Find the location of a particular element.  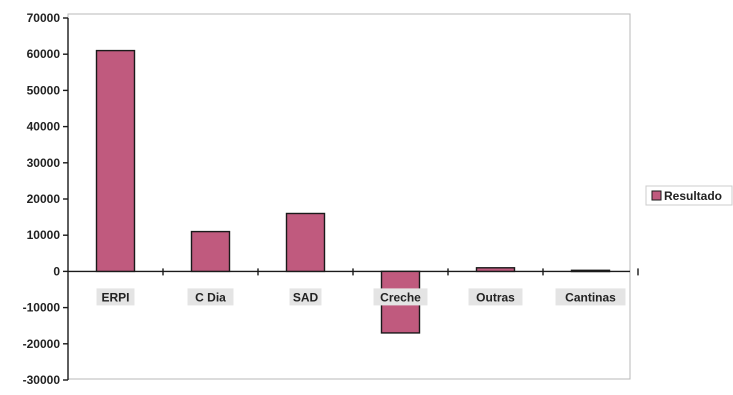

x-tick-label: ERPI is located at coordinates (115, 297).